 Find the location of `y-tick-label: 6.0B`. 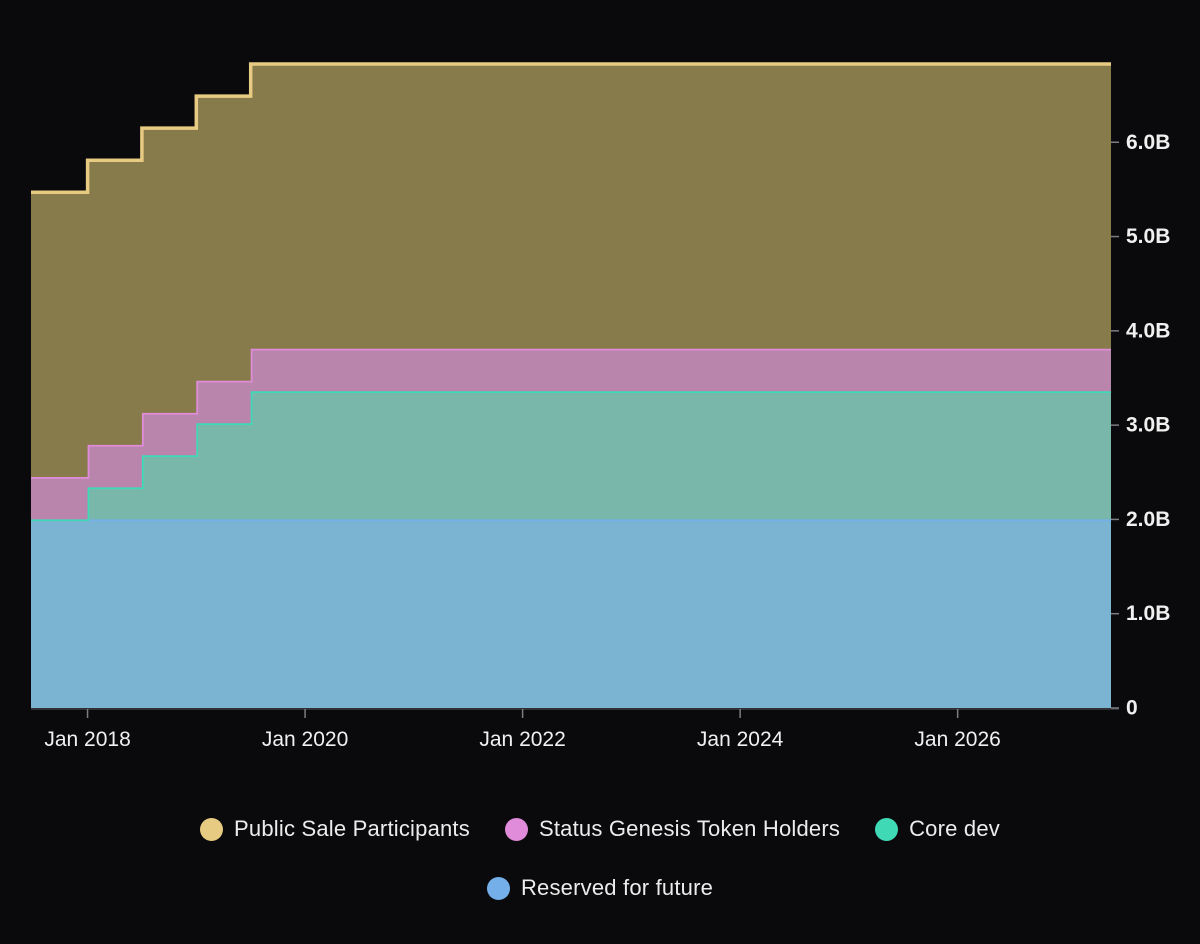

y-tick-label: 6.0B is located at coordinates (1148, 142).